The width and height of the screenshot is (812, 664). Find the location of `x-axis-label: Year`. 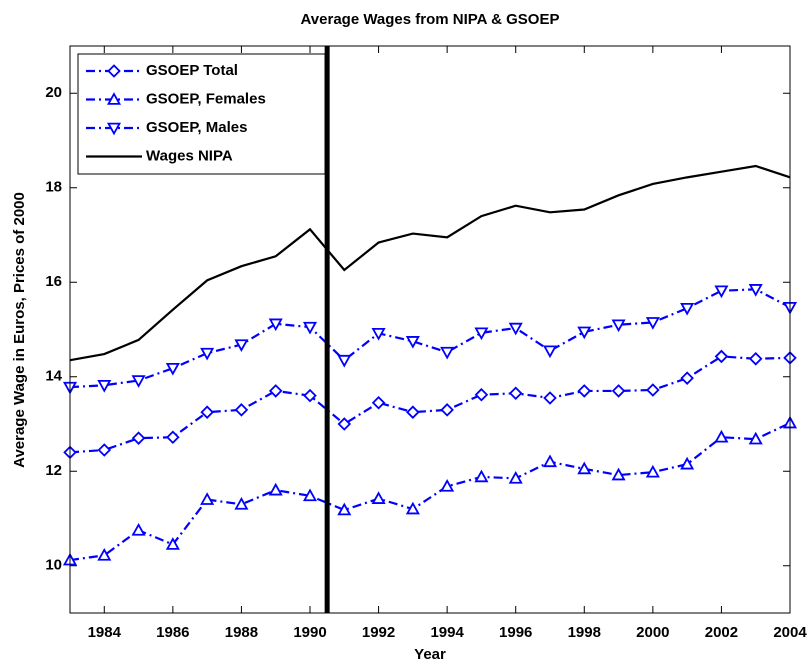

x-axis-label: Year is located at coordinates (430, 654).